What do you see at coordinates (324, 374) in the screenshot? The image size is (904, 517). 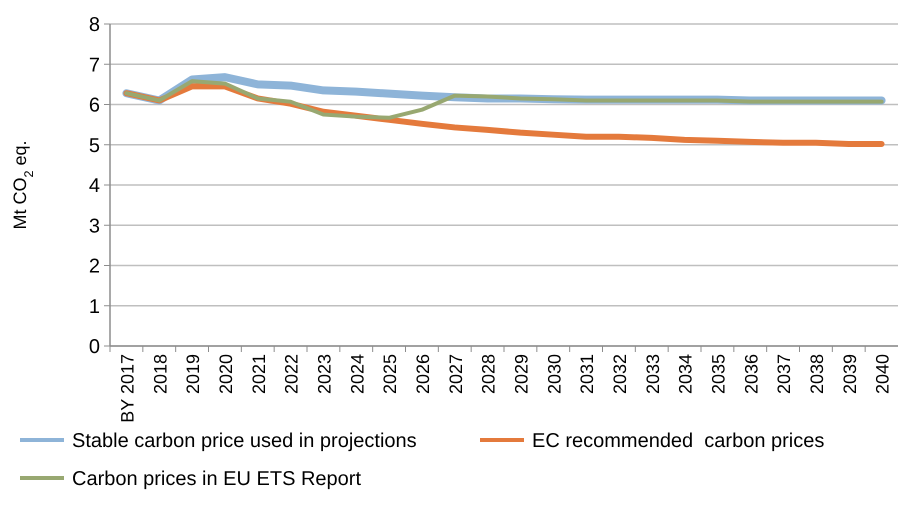 I see `x-tick-label: 2023` at bounding box center [324, 374].